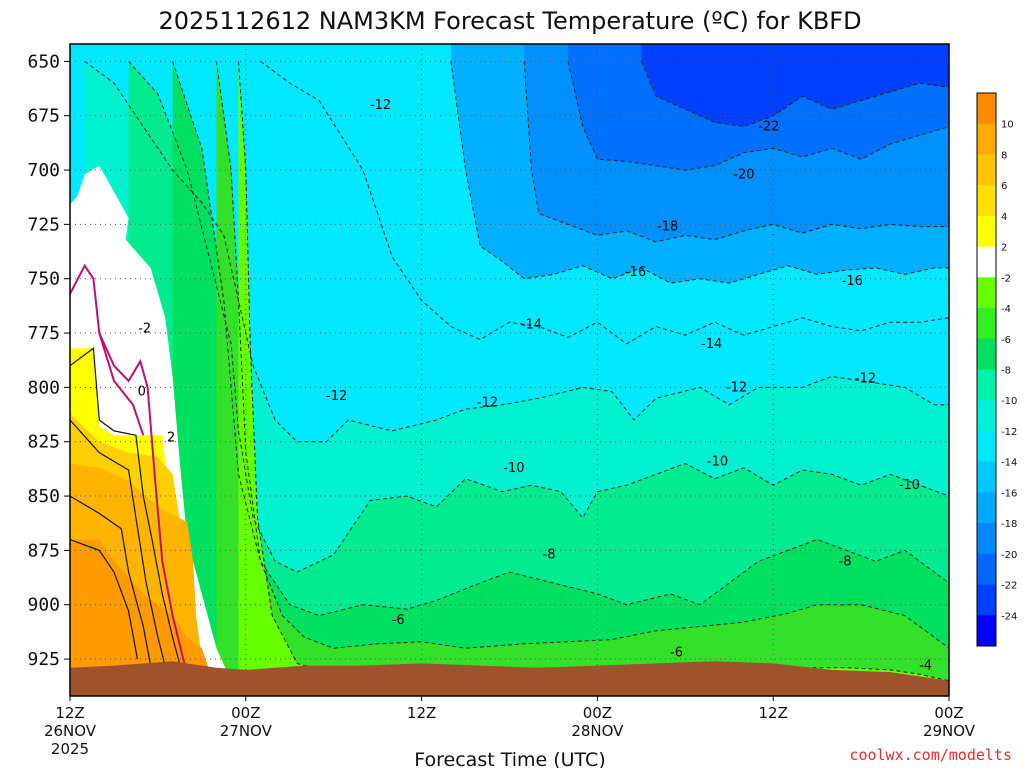 This screenshot has width=1024, height=768. What do you see at coordinates (48, 360) in the screenshot?
I see `pressure-axis: 650 675 700 725 750 775 800 825 850 875 900 925` at bounding box center [48, 360].